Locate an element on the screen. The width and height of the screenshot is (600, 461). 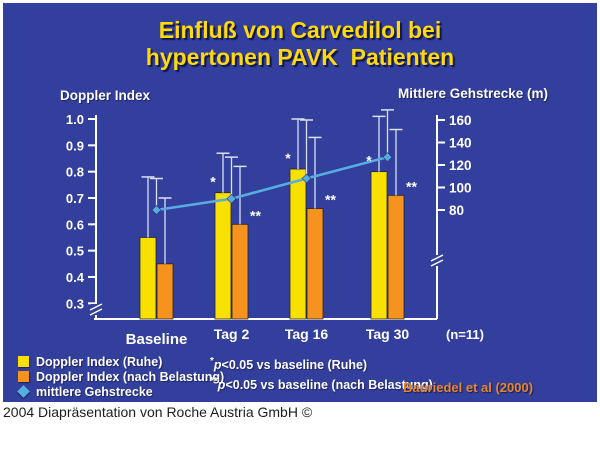
category-label-3: Tag 30 is located at coordinates (388, 334).